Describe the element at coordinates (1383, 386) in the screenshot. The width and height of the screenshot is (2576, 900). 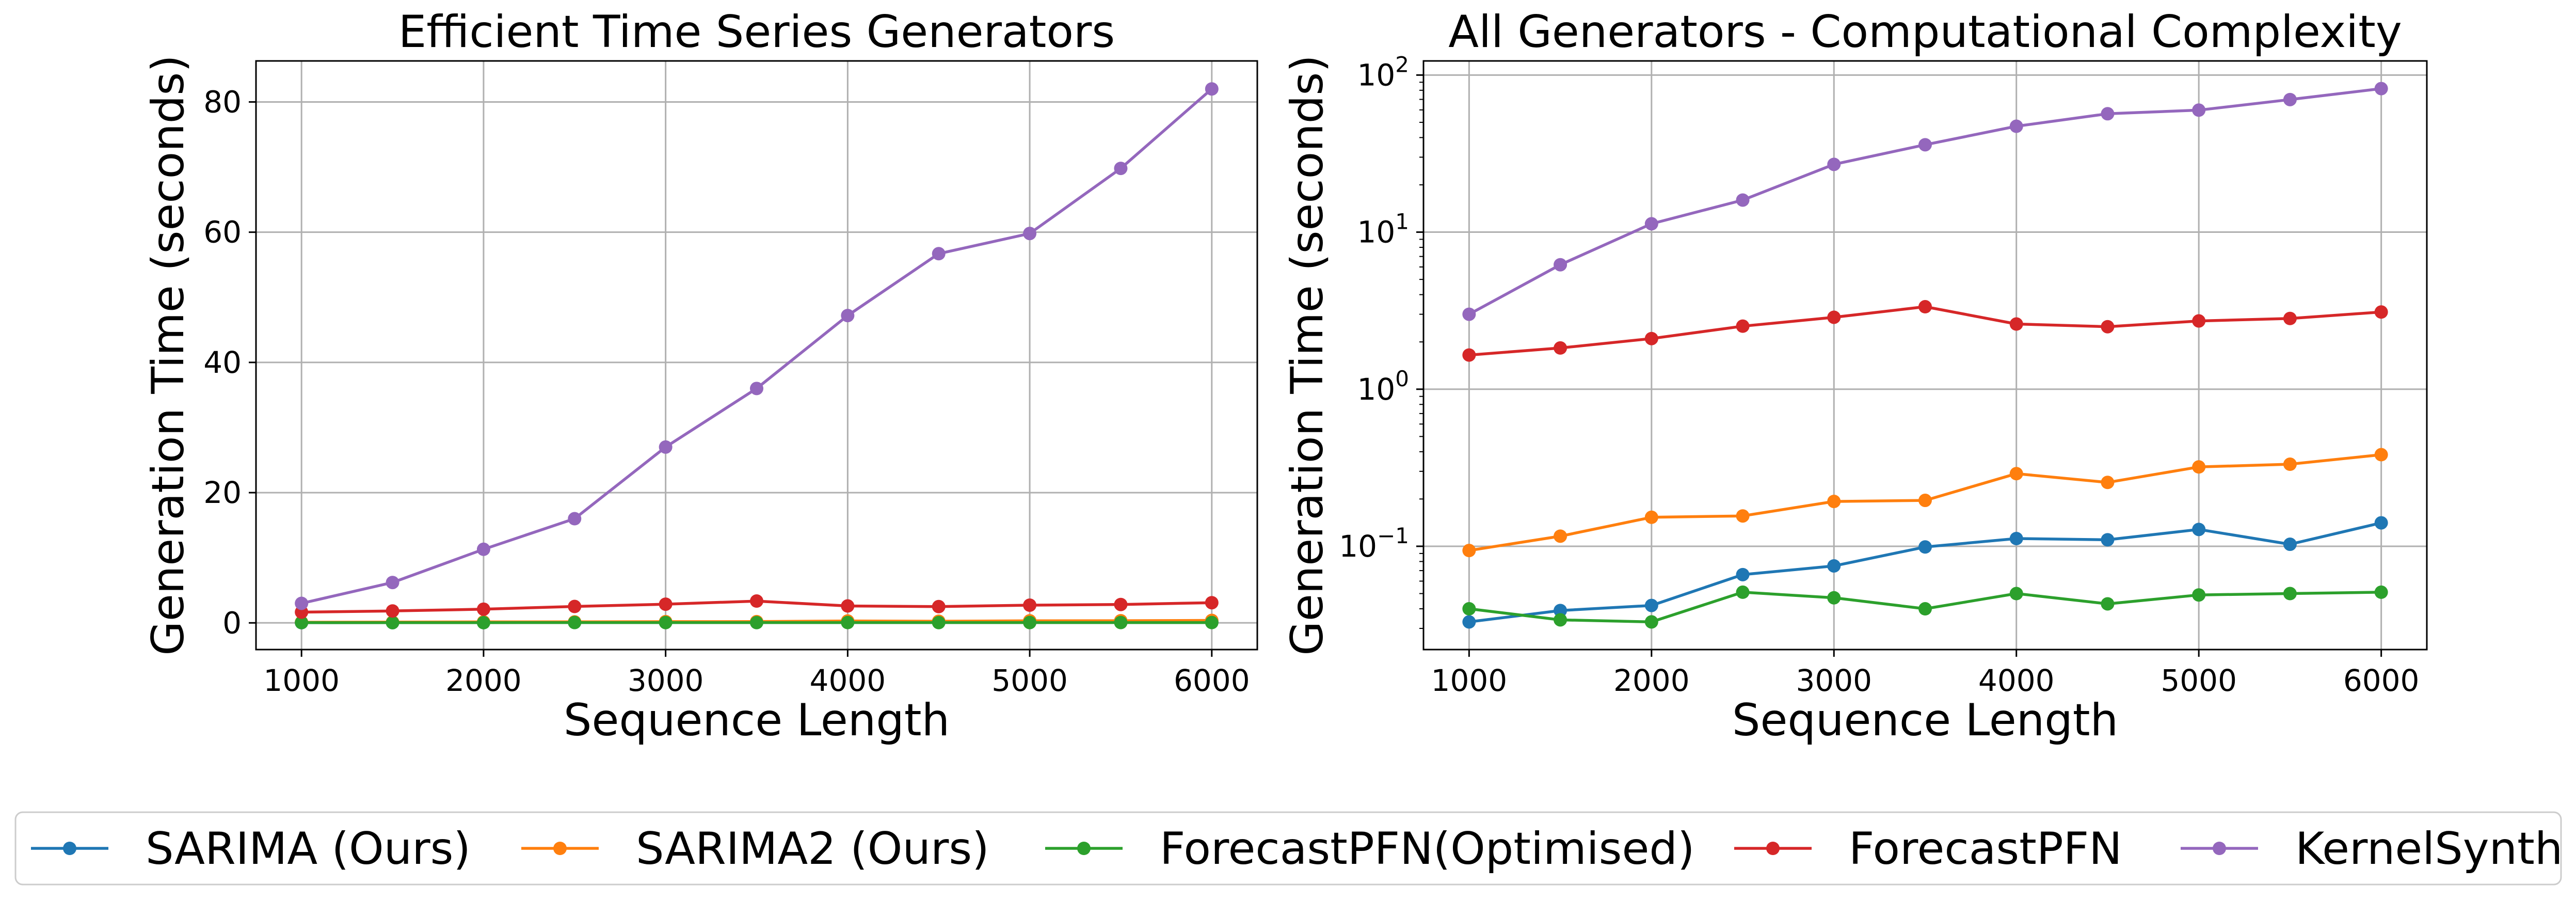
I see `y-tick-label: 10⁰` at that location.